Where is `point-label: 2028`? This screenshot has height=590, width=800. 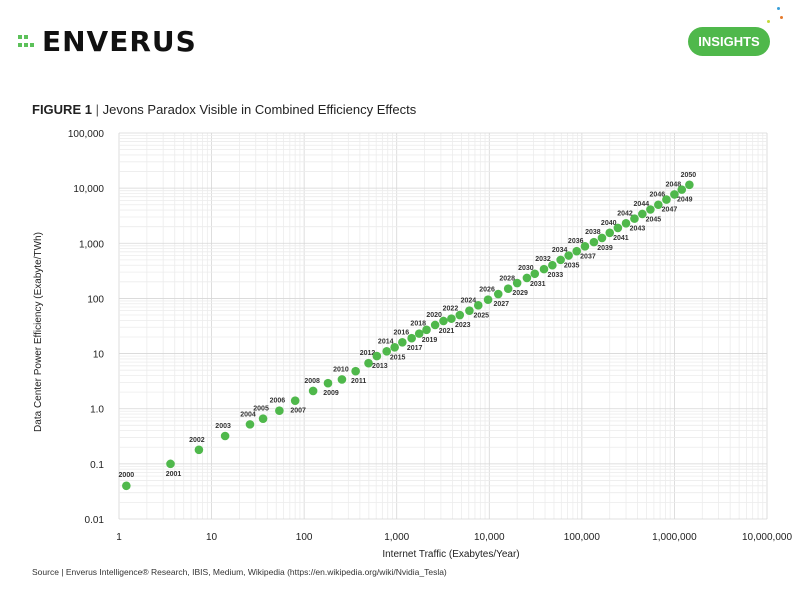 point-label: 2028 is located at coordinates (507, 279).